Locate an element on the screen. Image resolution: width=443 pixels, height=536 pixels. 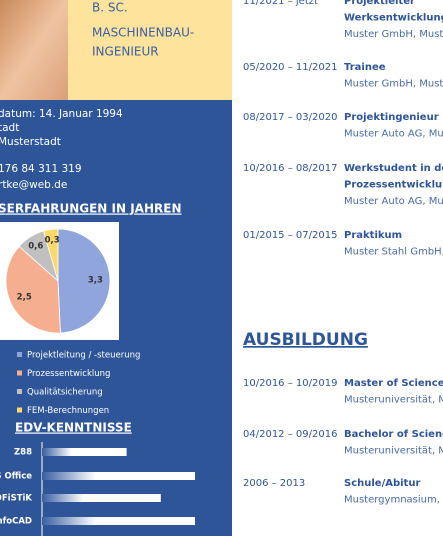
entry-title: Projektleiter is located at coordinates (379, 3).